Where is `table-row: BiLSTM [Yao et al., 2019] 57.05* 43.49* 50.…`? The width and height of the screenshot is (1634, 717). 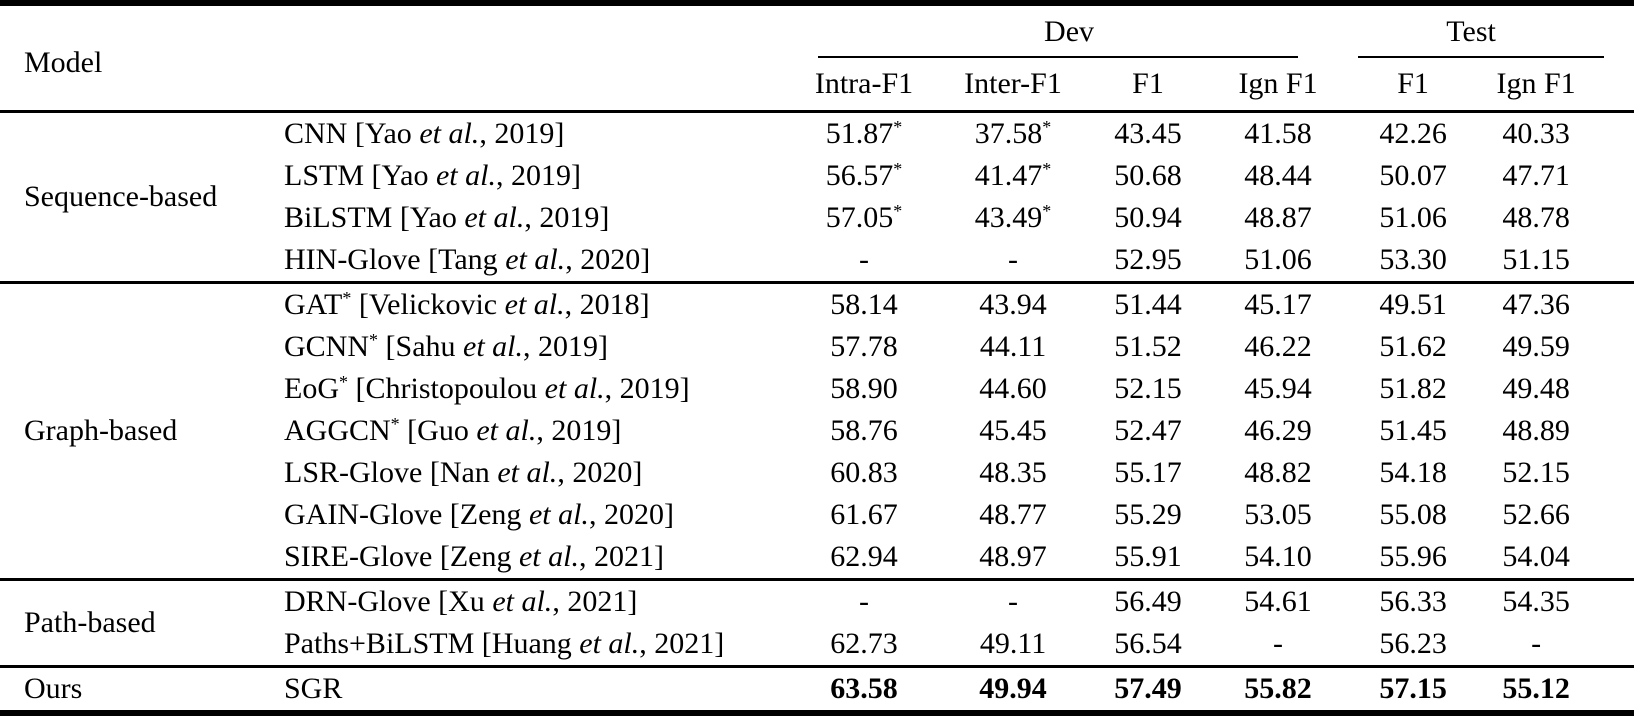 table-row: BiLSTM [Yao et al., 2019] 57.05* 43.49* 50.… is located at coordinates (817, 218).